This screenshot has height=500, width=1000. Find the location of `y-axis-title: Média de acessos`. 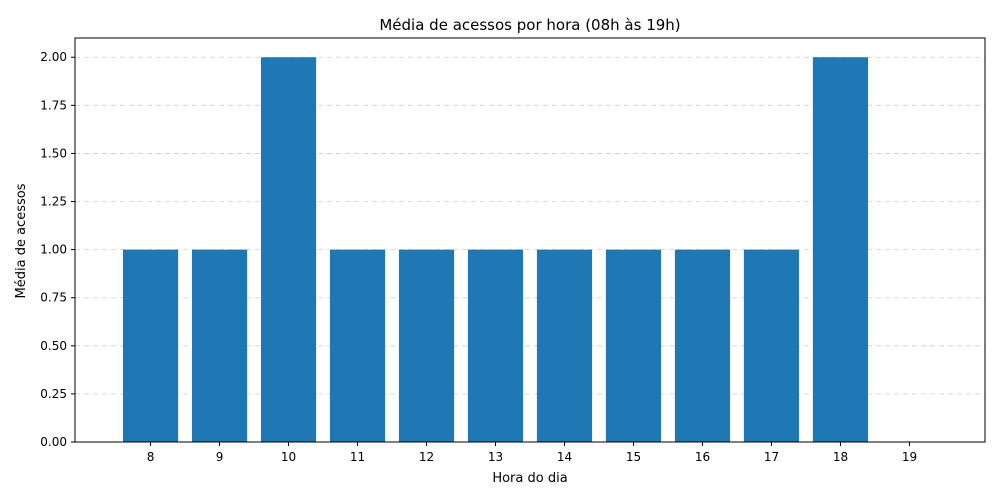

y-axis-title: Média de acessos is located at coordinates (21, 240).